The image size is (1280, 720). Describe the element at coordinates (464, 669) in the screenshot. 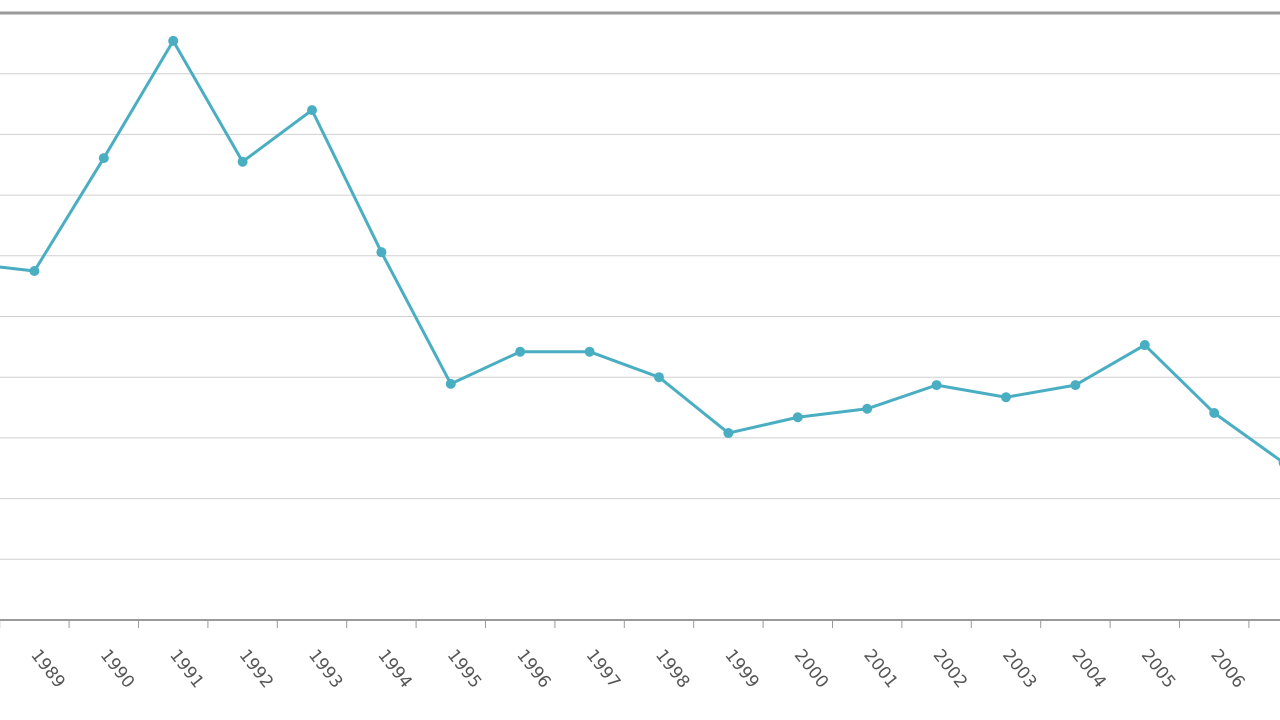

I see `x-tick-label: 1995` at that location.